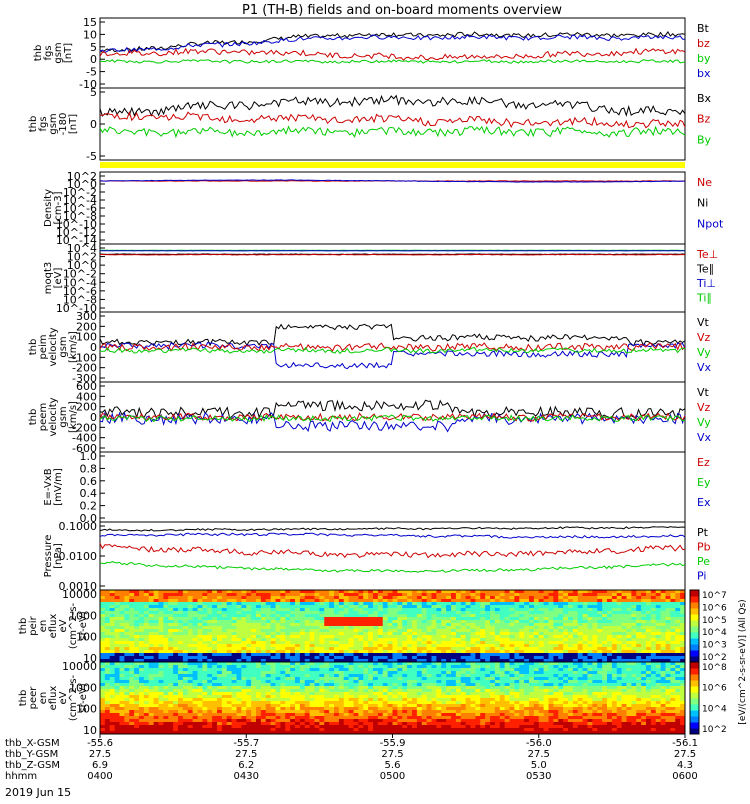 The height and width of the screenshot is (804, 750). Describe the element at coordinates (99, 776) in the screenshot. I see `x-tick-hhmm: 0400` at that location.